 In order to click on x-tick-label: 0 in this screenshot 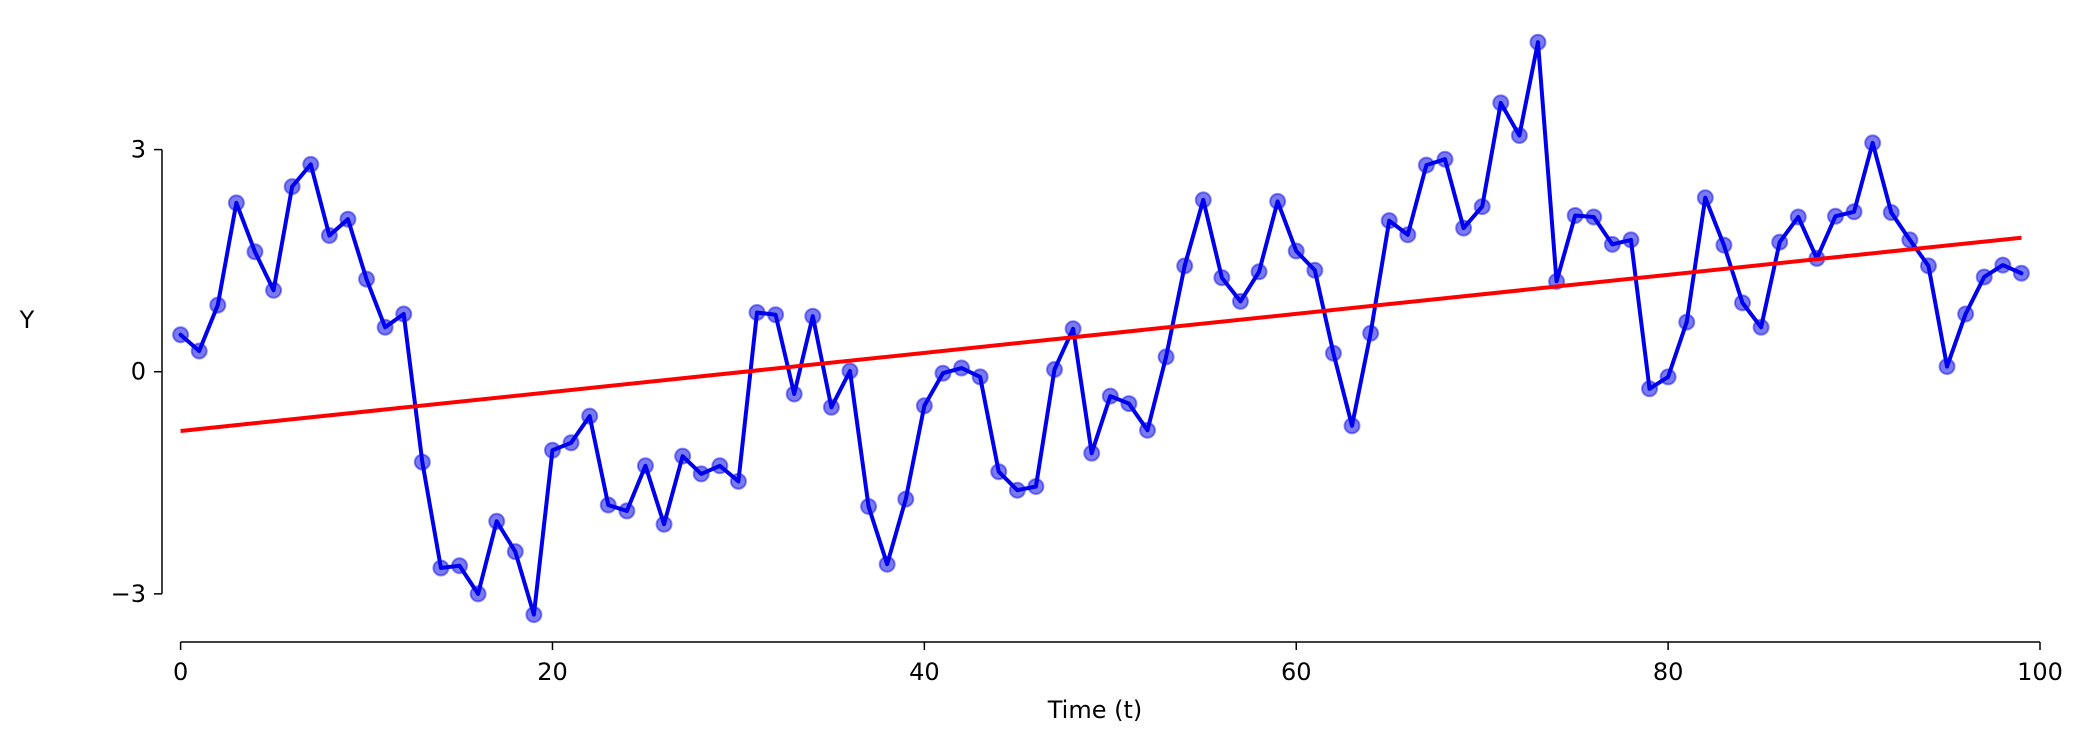, I will do `click(180, 672)`.